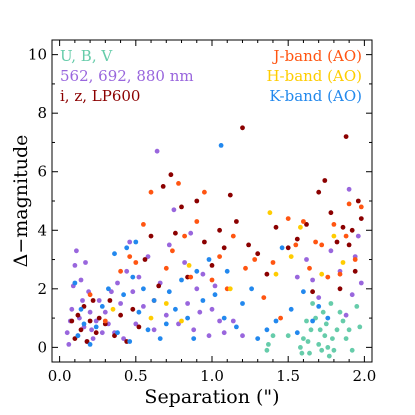 Image resolution: width=415 pixels, height=415 pixels. I want to click on x-tick-label: 0.5, so click(136, 376).